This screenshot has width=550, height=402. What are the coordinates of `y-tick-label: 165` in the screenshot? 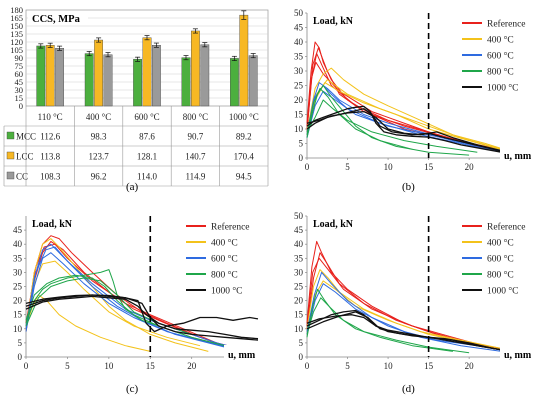 It's located at (16, 18).